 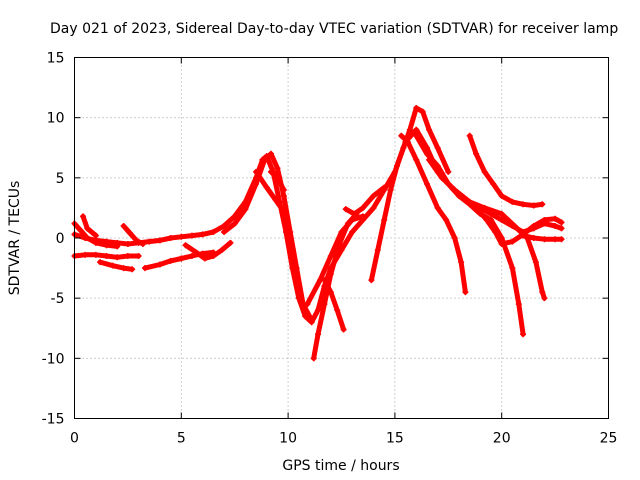 What do you see at coordinates (60, 179) in the screenshot?
I see `y-tick-label: 5` at bounding box center [60, 179].